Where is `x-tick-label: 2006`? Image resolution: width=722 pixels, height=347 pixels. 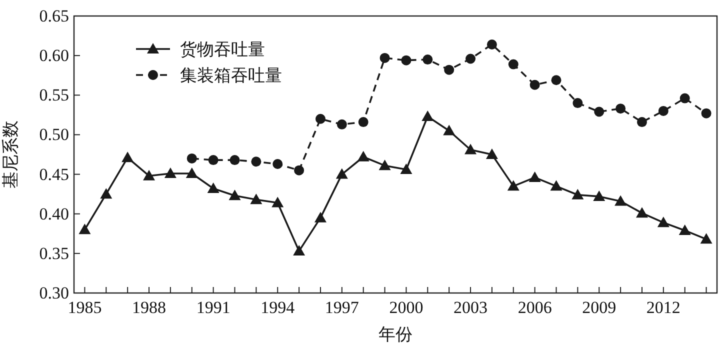 x-tick-label: 2006 is located at coordinates (535, 307).